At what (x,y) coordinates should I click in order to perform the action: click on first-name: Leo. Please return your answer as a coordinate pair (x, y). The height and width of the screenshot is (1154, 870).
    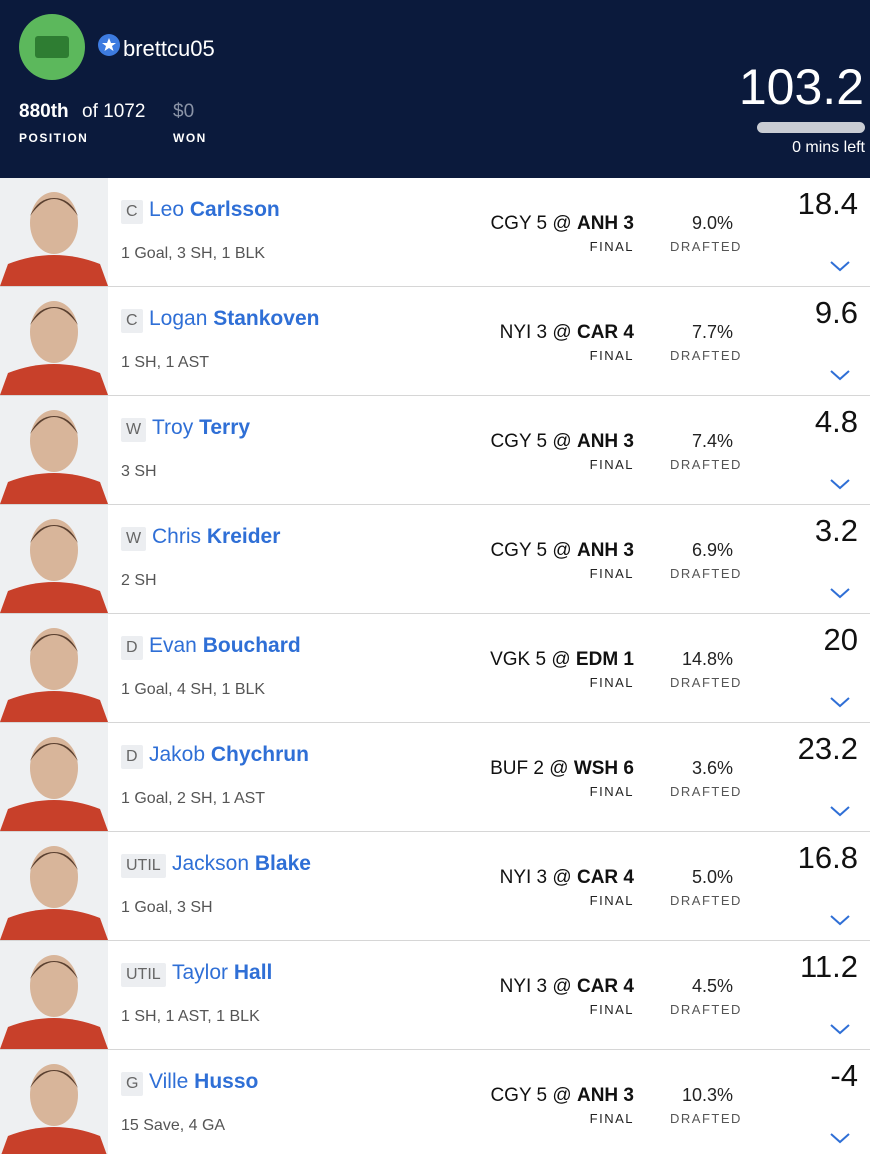
    Looking at the image, I should click on (167, 209).